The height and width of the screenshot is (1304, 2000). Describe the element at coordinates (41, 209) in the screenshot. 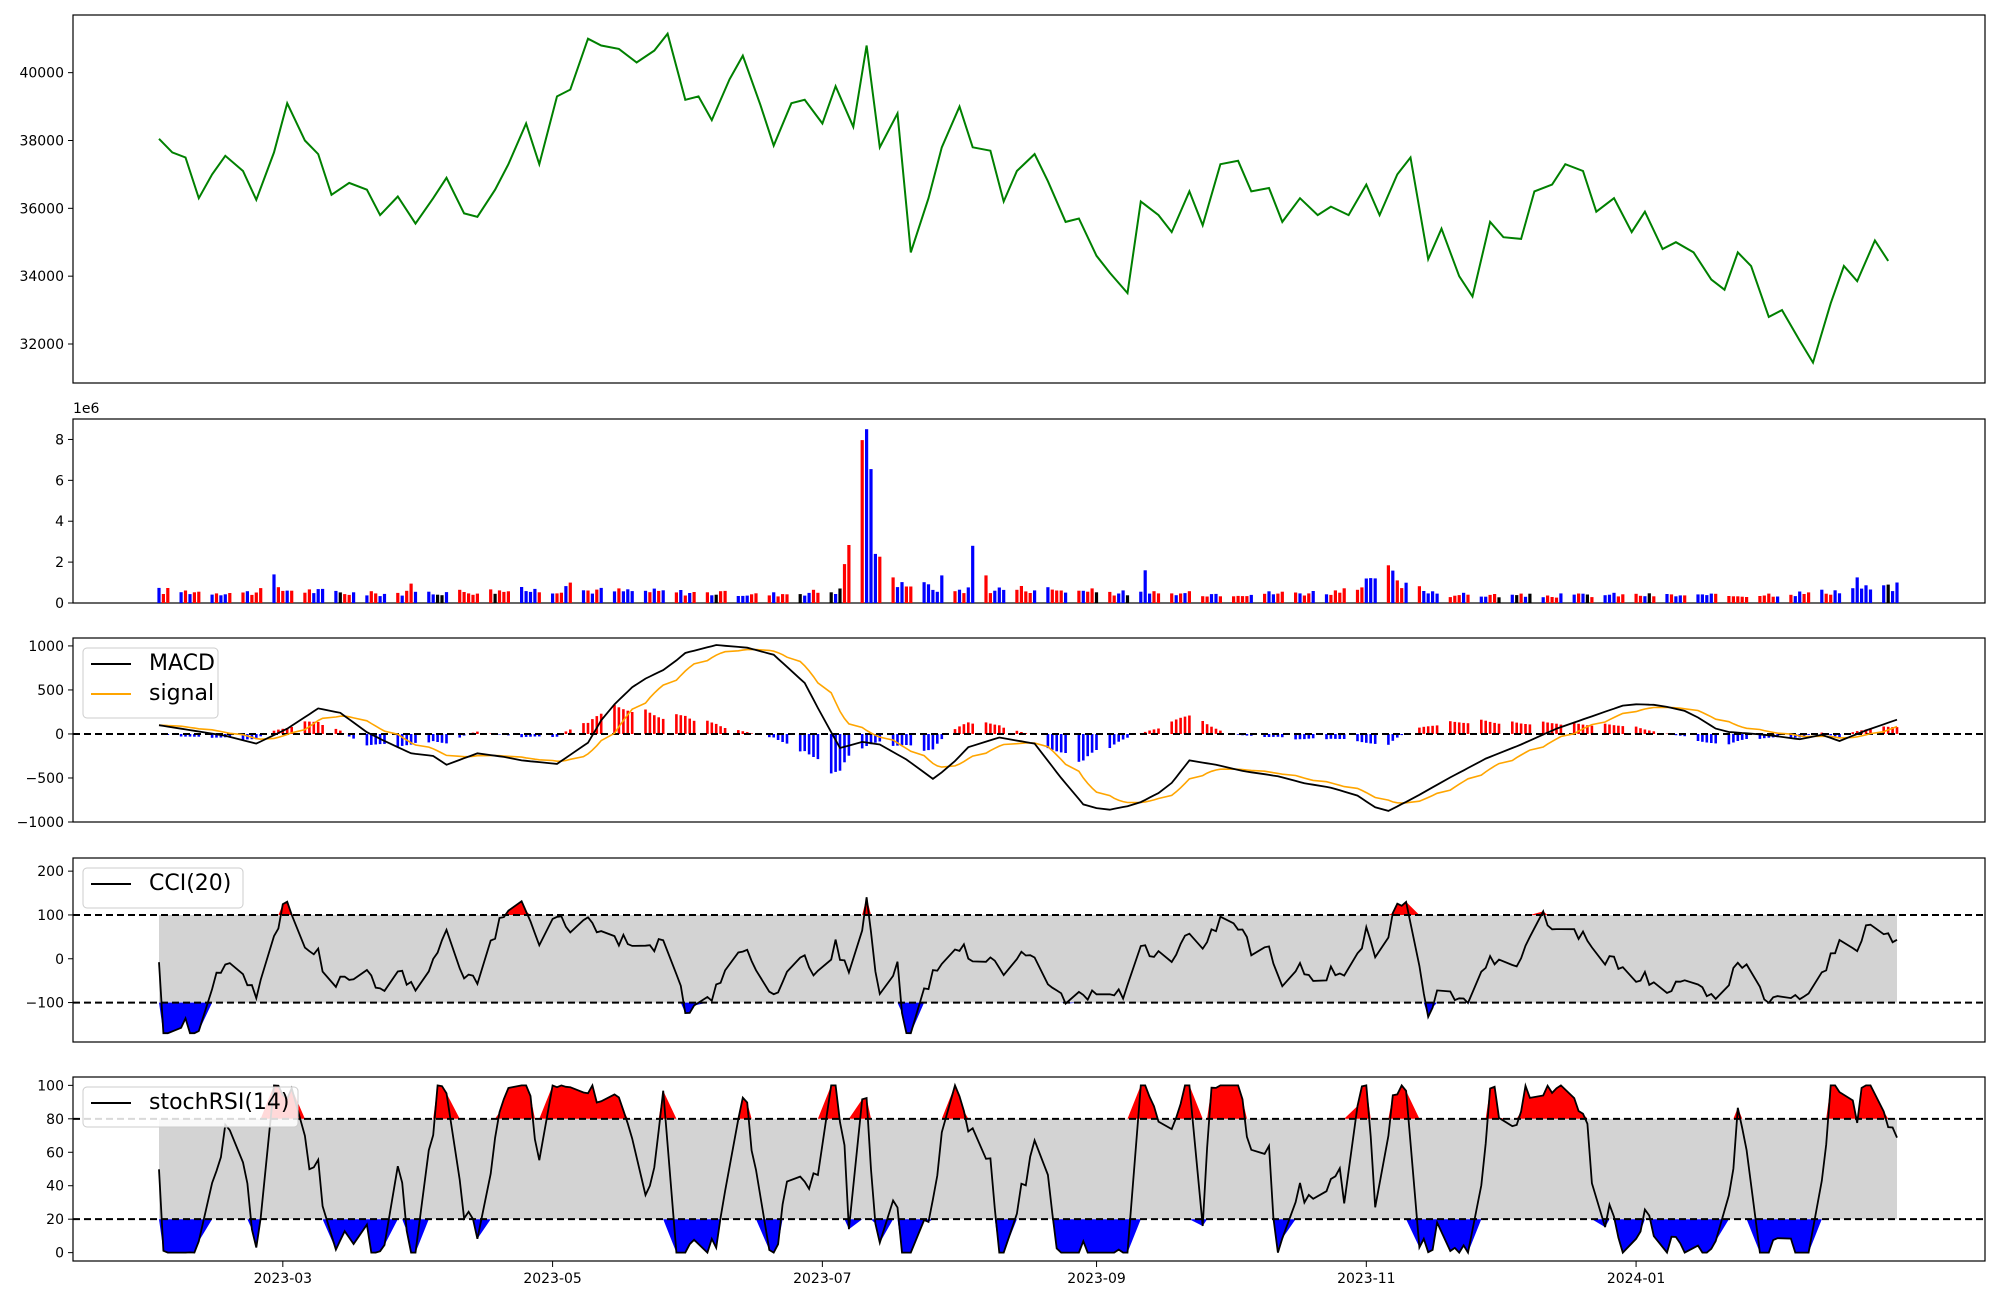

I see `price-ytick-label: 36000` at that location.